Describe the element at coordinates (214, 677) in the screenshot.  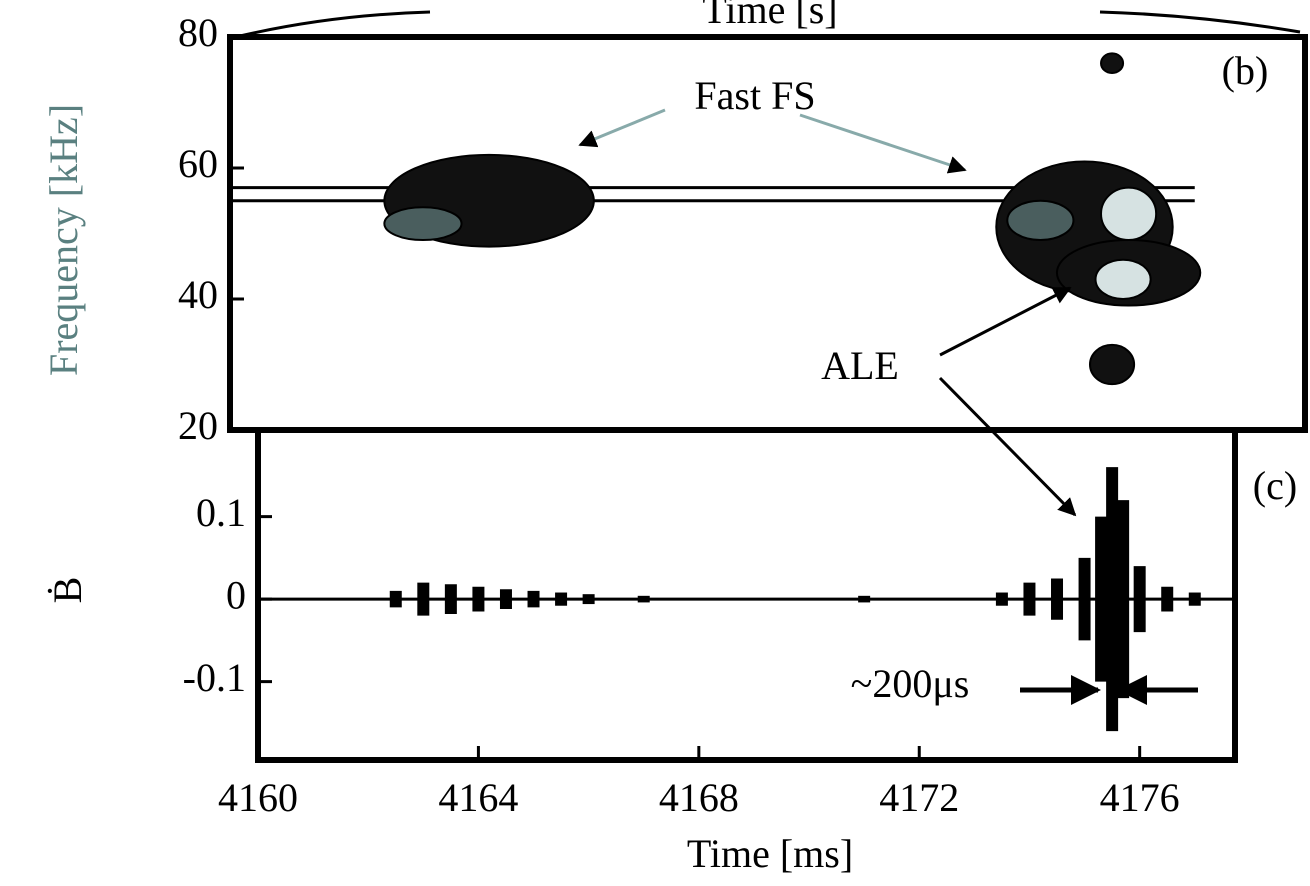
I see `y-tick-label: -0.1` at that location.